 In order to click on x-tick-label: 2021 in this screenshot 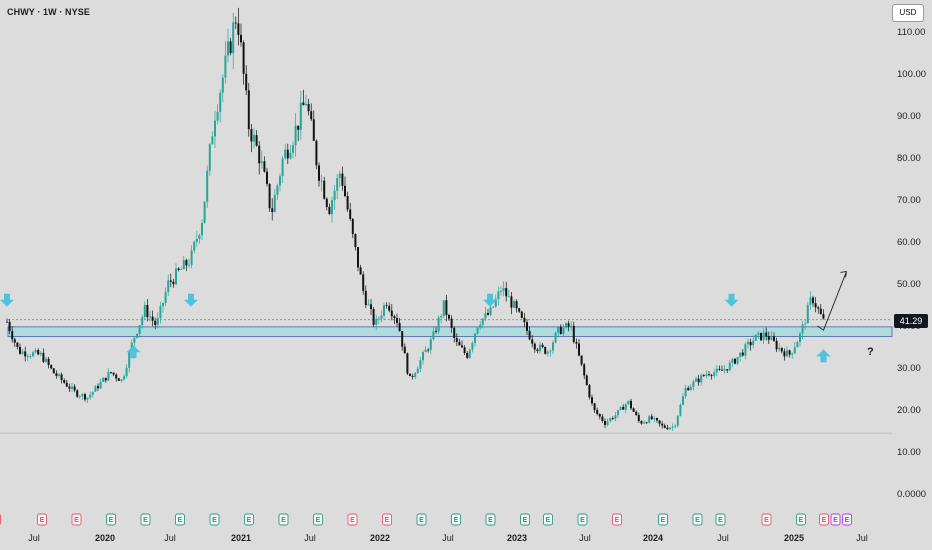, I will do `click(241, 538)`.